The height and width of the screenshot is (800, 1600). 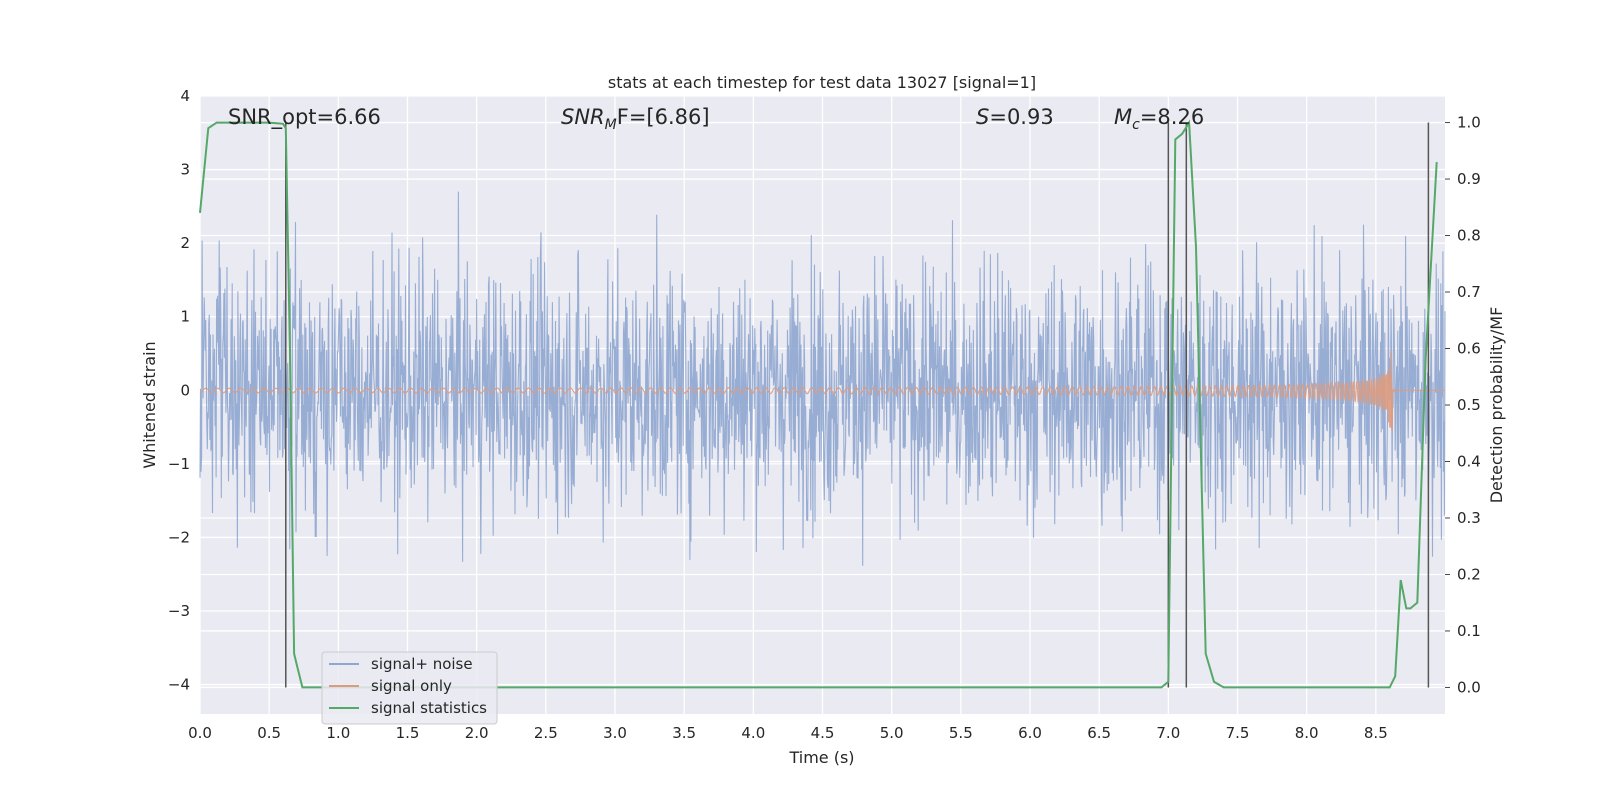 I want to click on x-tick-label: 6.5, so click(x=1099, y=733).